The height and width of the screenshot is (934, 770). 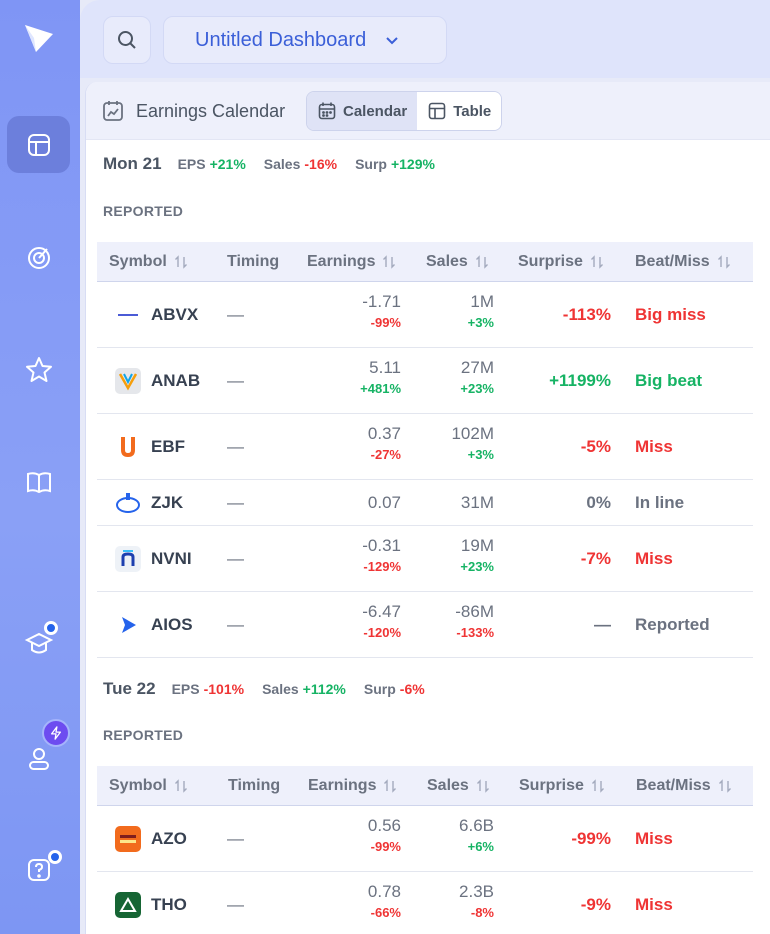 I want to click on sales-value: -16%, so click(x=321, y=164).